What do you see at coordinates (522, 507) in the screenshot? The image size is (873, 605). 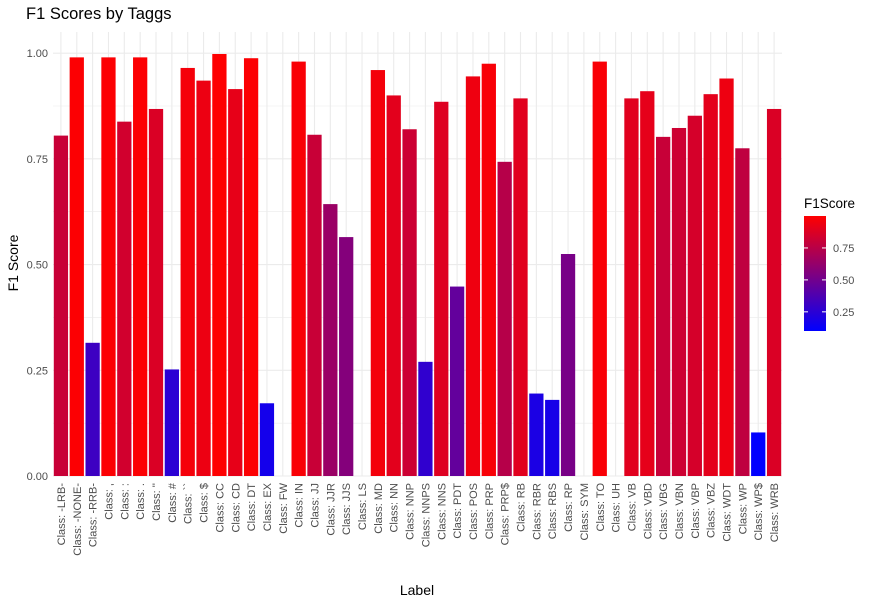 I see `x-tick-label: Class: RB` at bounding box center [522, 507].